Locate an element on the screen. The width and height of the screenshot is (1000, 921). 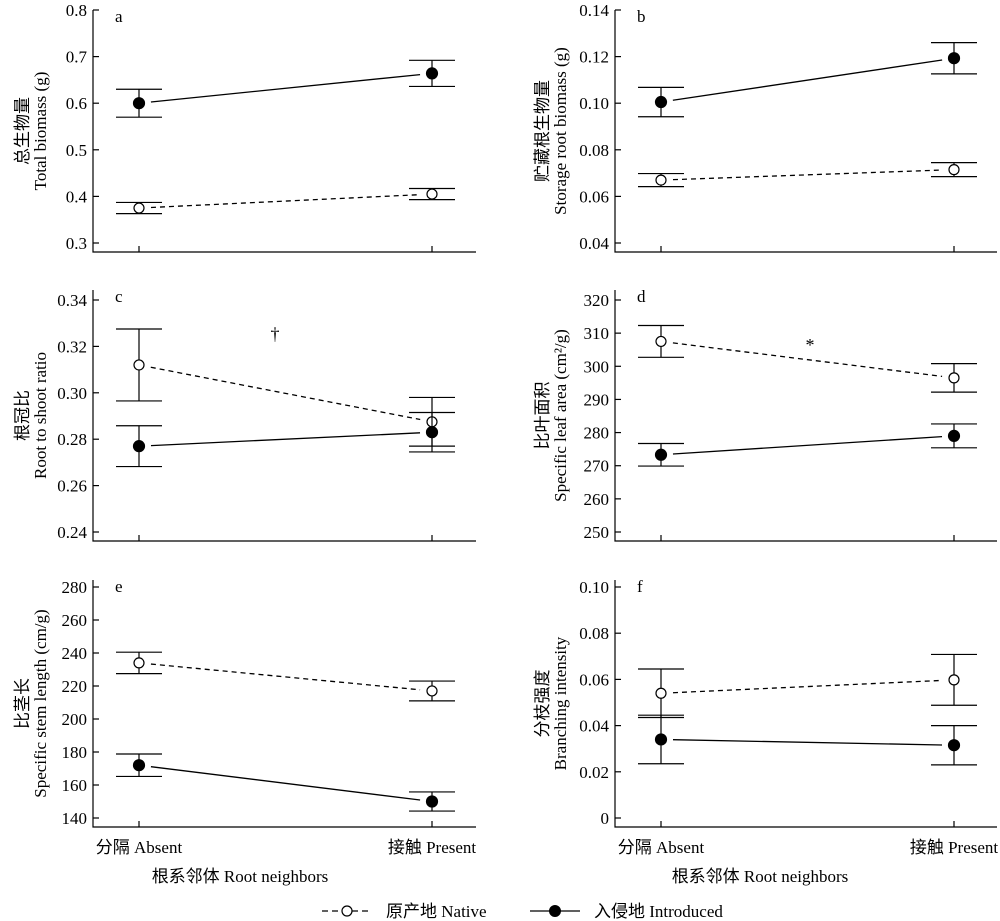
y-axis-label-en: Branching intensity is located at coordinates (560, 703).